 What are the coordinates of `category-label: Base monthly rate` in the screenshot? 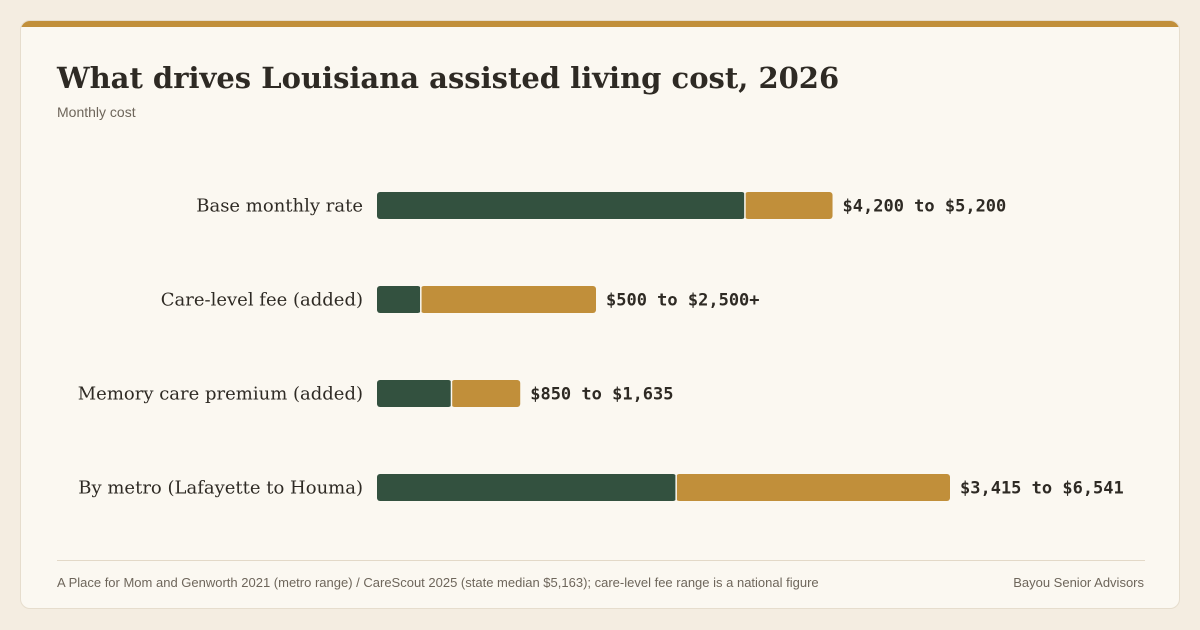 It's located at (279, 206).